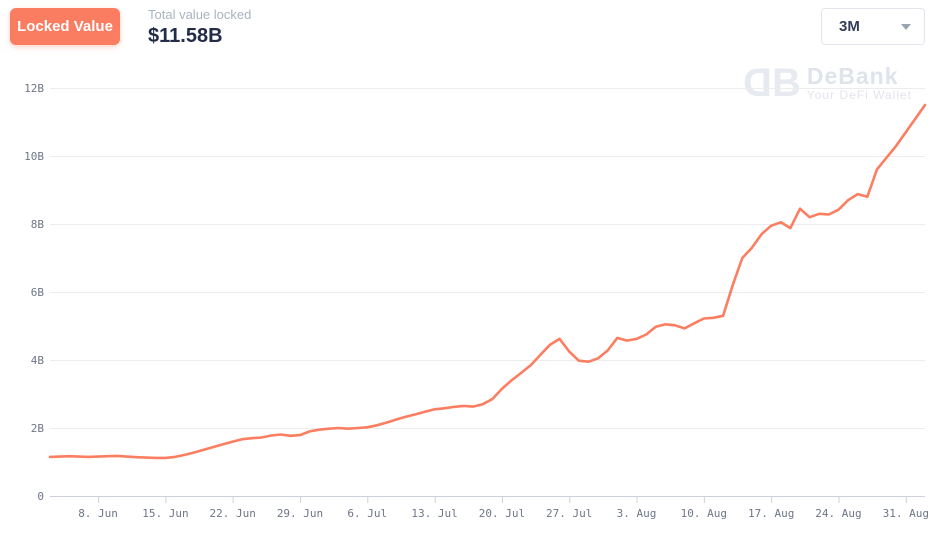  Describe the element at coordinates (367, 513) in the screenshot. I see `x-axis-tick-label: 6. Jul` at that location.